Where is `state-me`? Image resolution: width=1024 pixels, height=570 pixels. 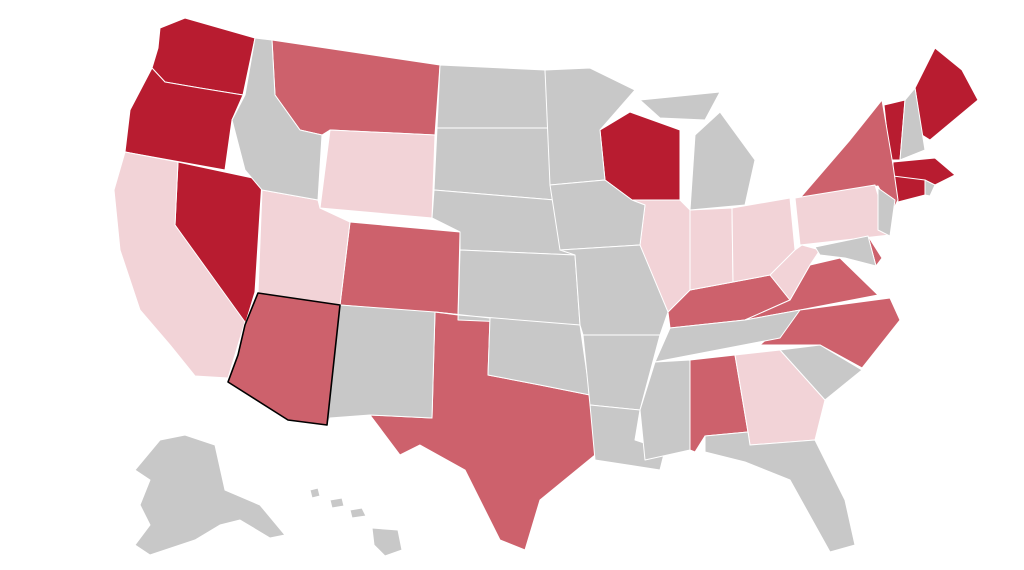 state-me is located at coordinates (946, 94).